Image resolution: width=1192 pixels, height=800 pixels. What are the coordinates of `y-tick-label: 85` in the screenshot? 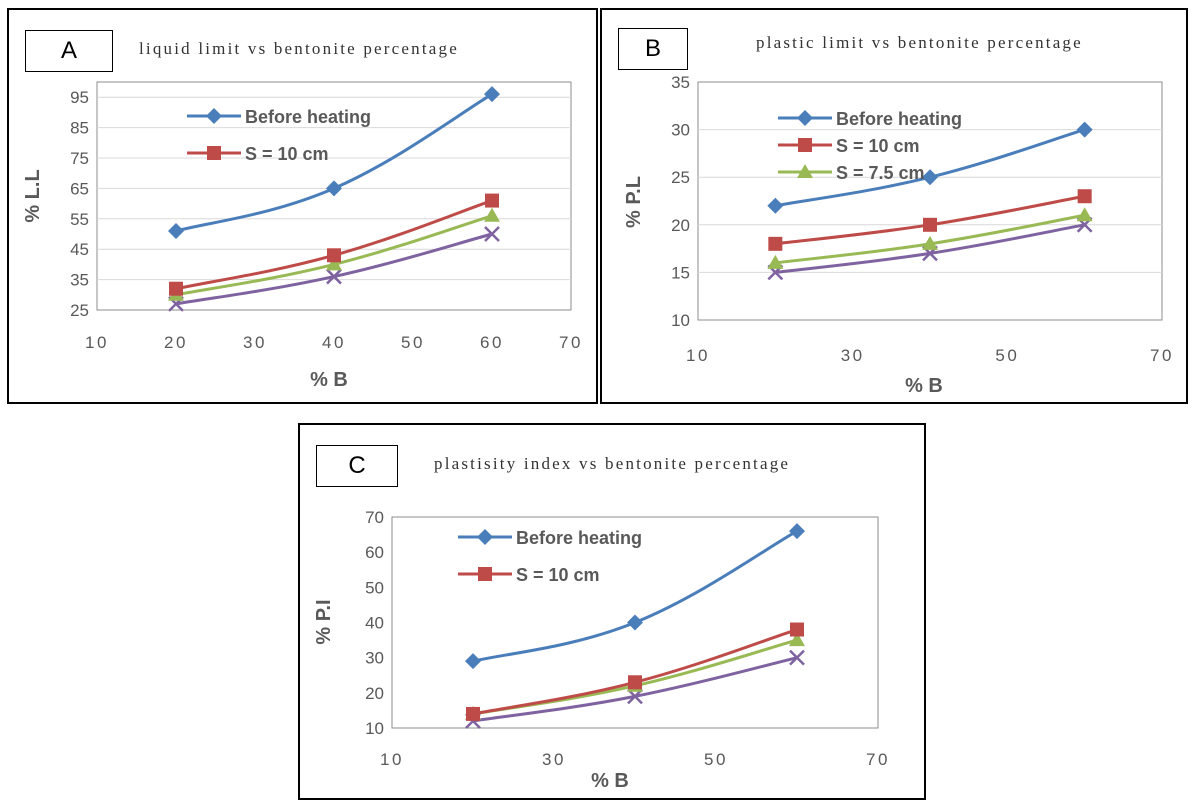 It's located at (79, 128).